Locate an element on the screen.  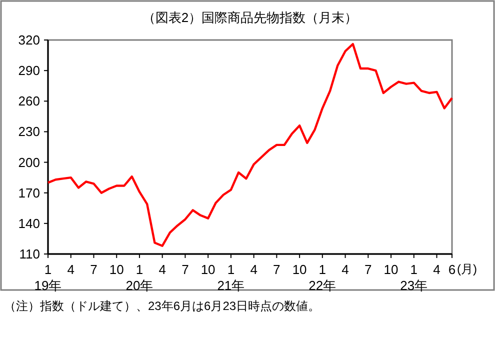
x-tick-label: 6 is located at coordinates (452, 269).